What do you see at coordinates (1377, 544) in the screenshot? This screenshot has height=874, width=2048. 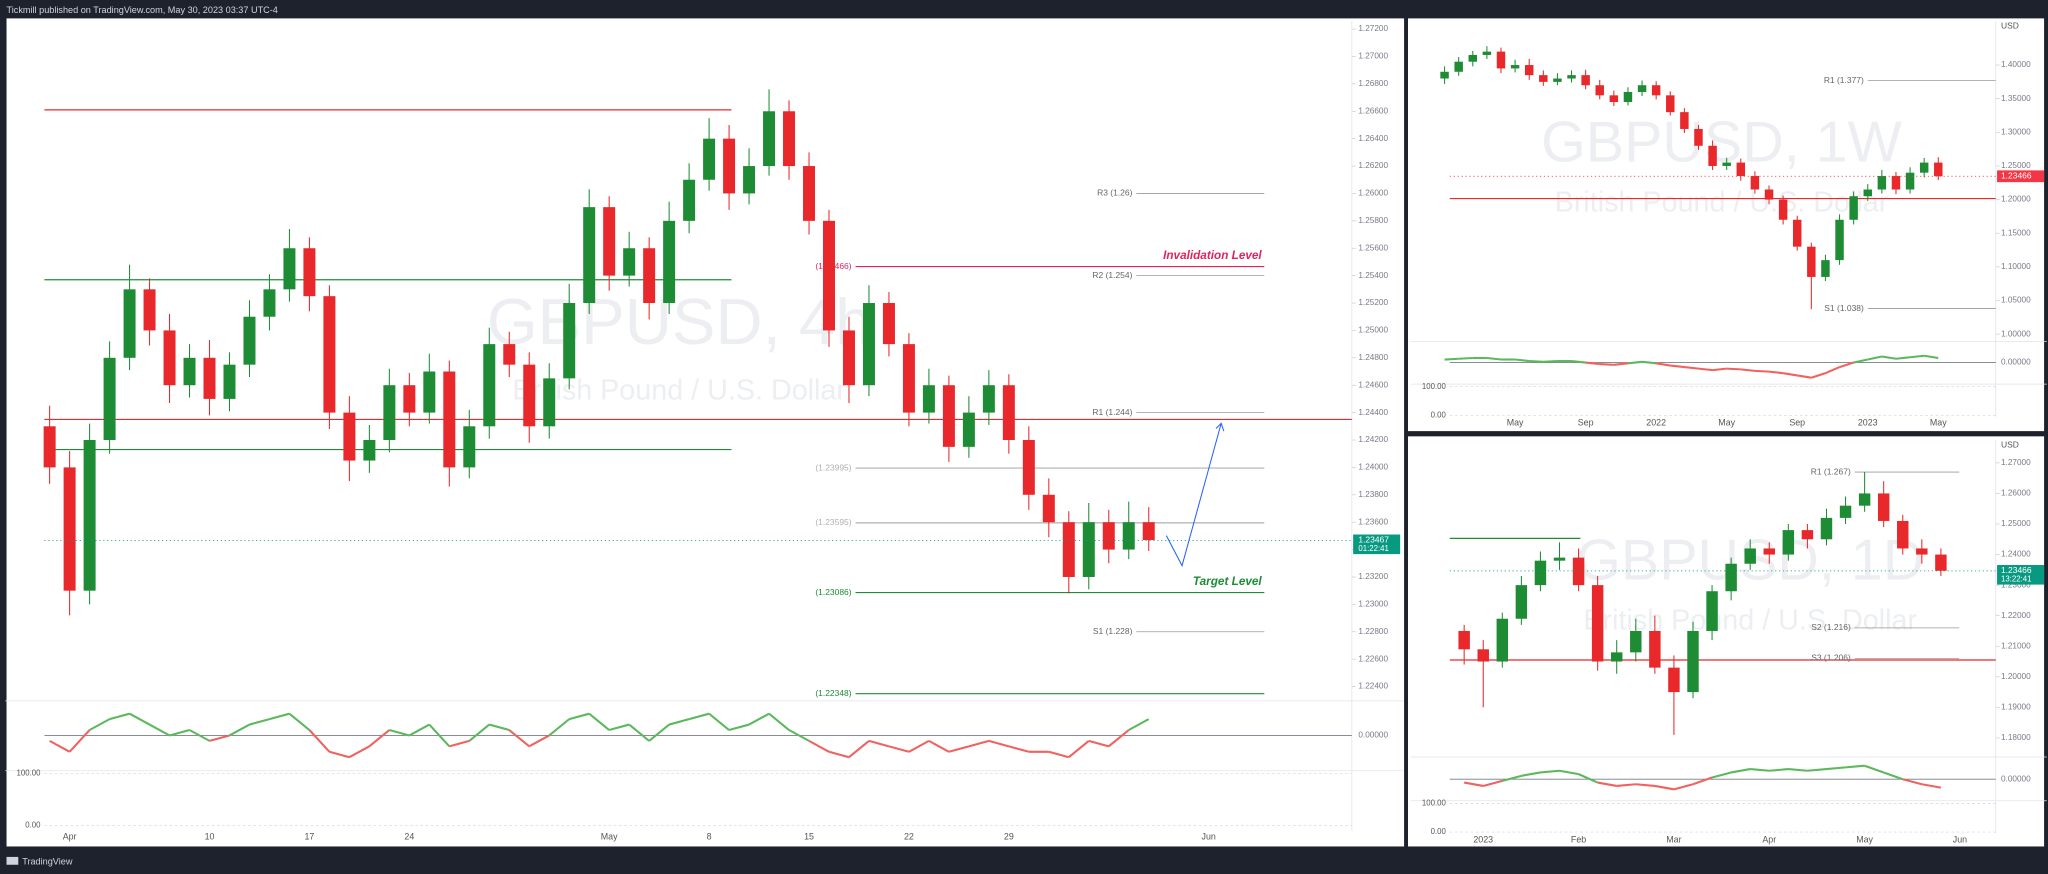 I see `last-price-box` at bounding box center [1377, 544].